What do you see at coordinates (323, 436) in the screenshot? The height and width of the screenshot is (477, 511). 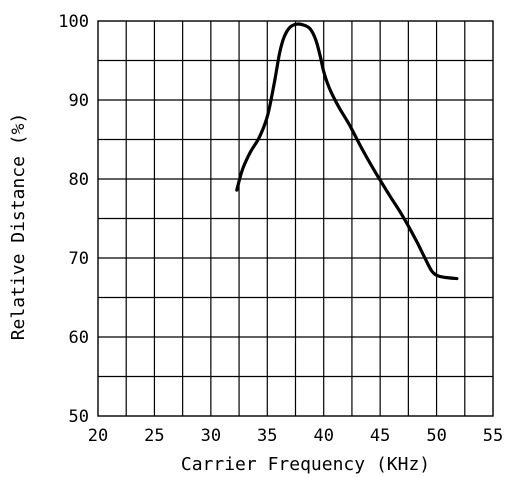 I see `x-tick-label: 40` at bounding box center [323, 436].